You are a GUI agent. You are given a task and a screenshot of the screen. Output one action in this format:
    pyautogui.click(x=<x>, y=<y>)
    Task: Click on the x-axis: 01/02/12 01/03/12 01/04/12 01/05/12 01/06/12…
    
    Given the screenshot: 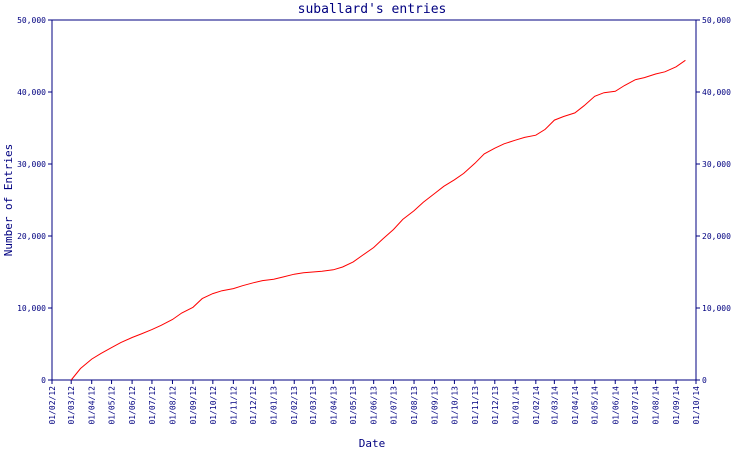 What is the action you would take?
    pyautogui.click(x=374, y=402)
    